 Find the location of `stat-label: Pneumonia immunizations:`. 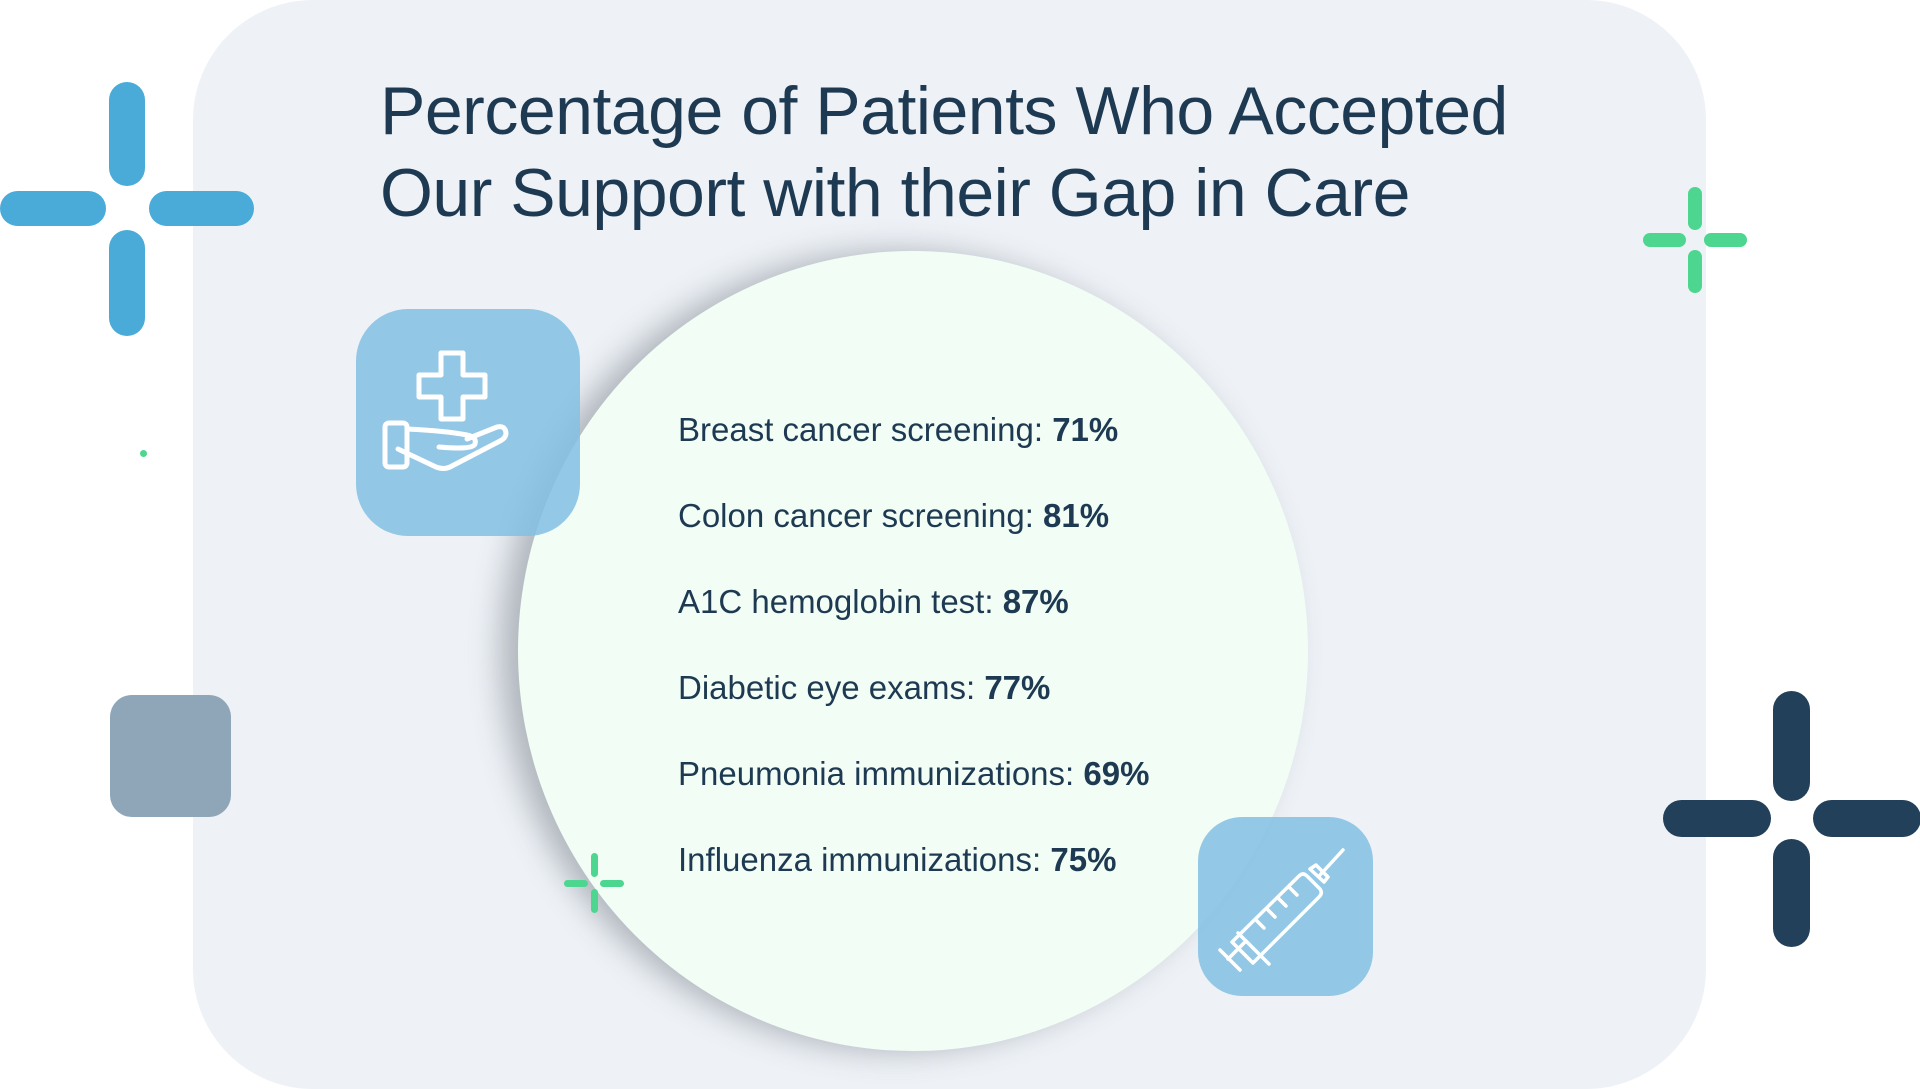

stat-label: Pneumonia immunizations: is located at coordinates (881, 773).